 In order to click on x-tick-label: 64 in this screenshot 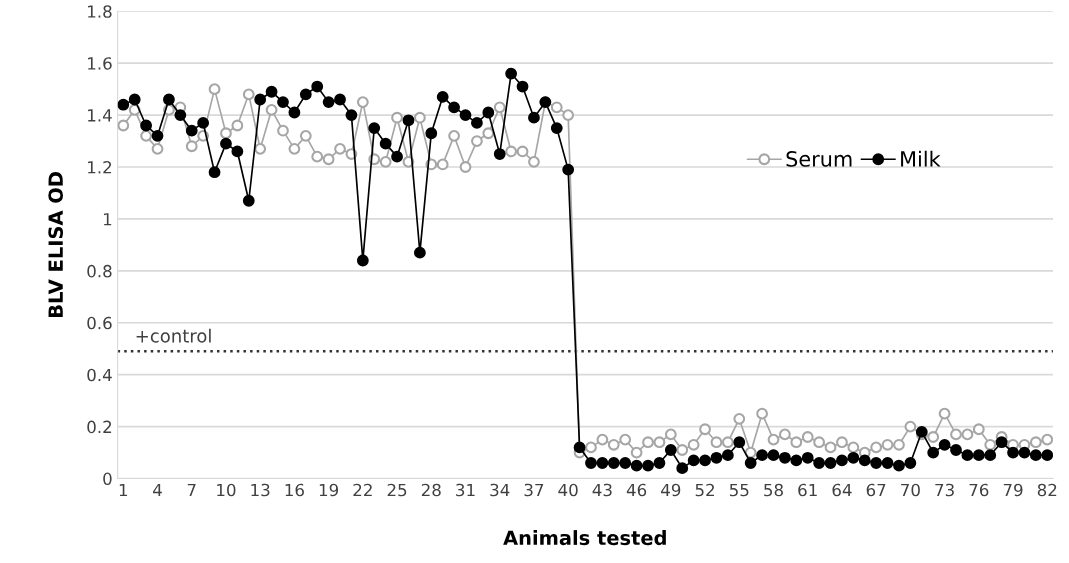, I will do `click(842, 490)`.